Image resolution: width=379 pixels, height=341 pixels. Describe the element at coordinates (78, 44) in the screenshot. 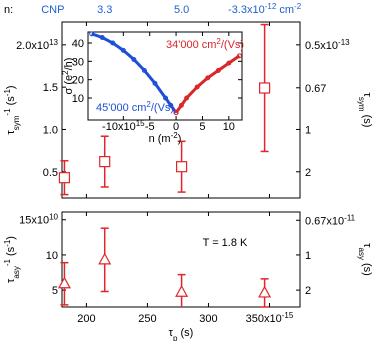

I see `y-tick-label: 40` at that location.